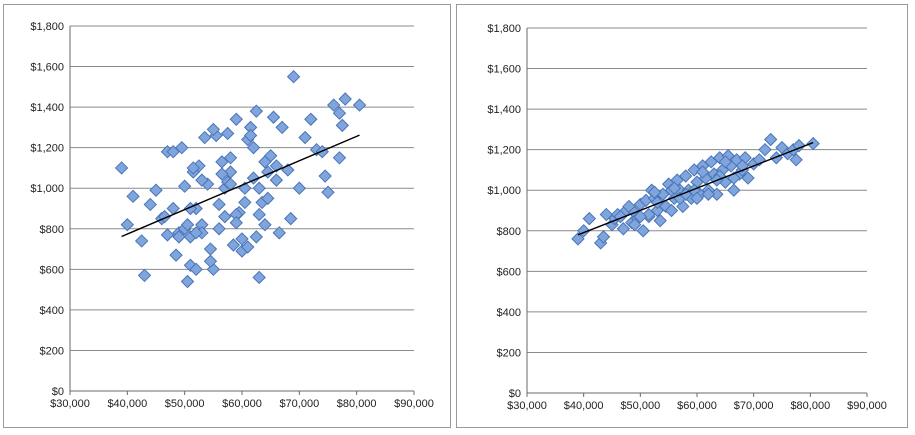 The image size is (915, 435). I want to click on x-tick-label: $90,000, so click(414, 404).